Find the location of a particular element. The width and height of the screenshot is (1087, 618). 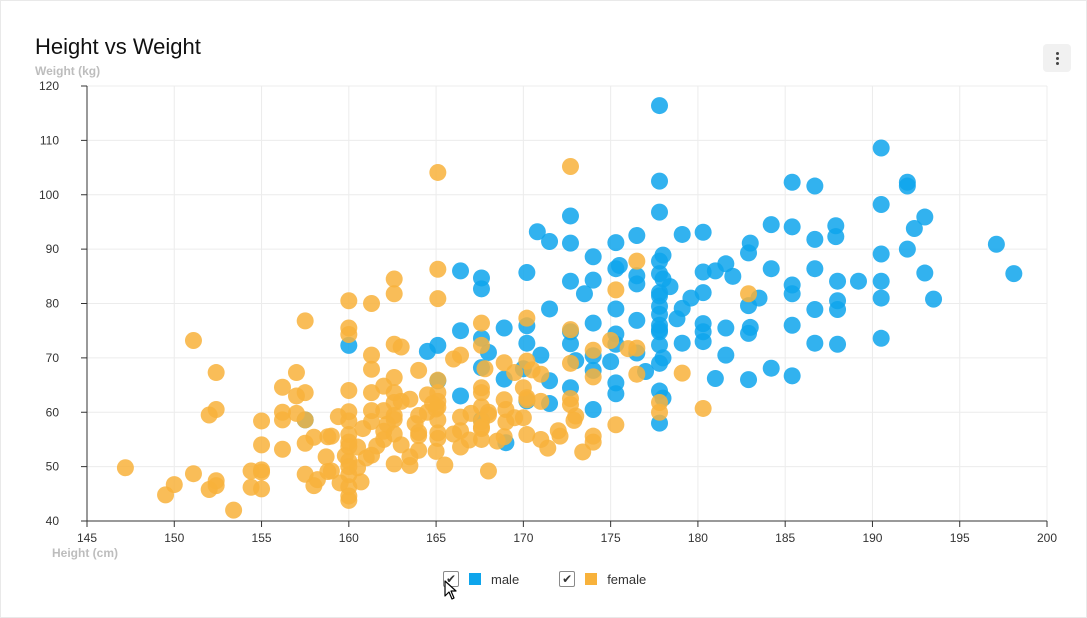

legend-checkbox-female: ✔ is located at coordinates (567, 579).